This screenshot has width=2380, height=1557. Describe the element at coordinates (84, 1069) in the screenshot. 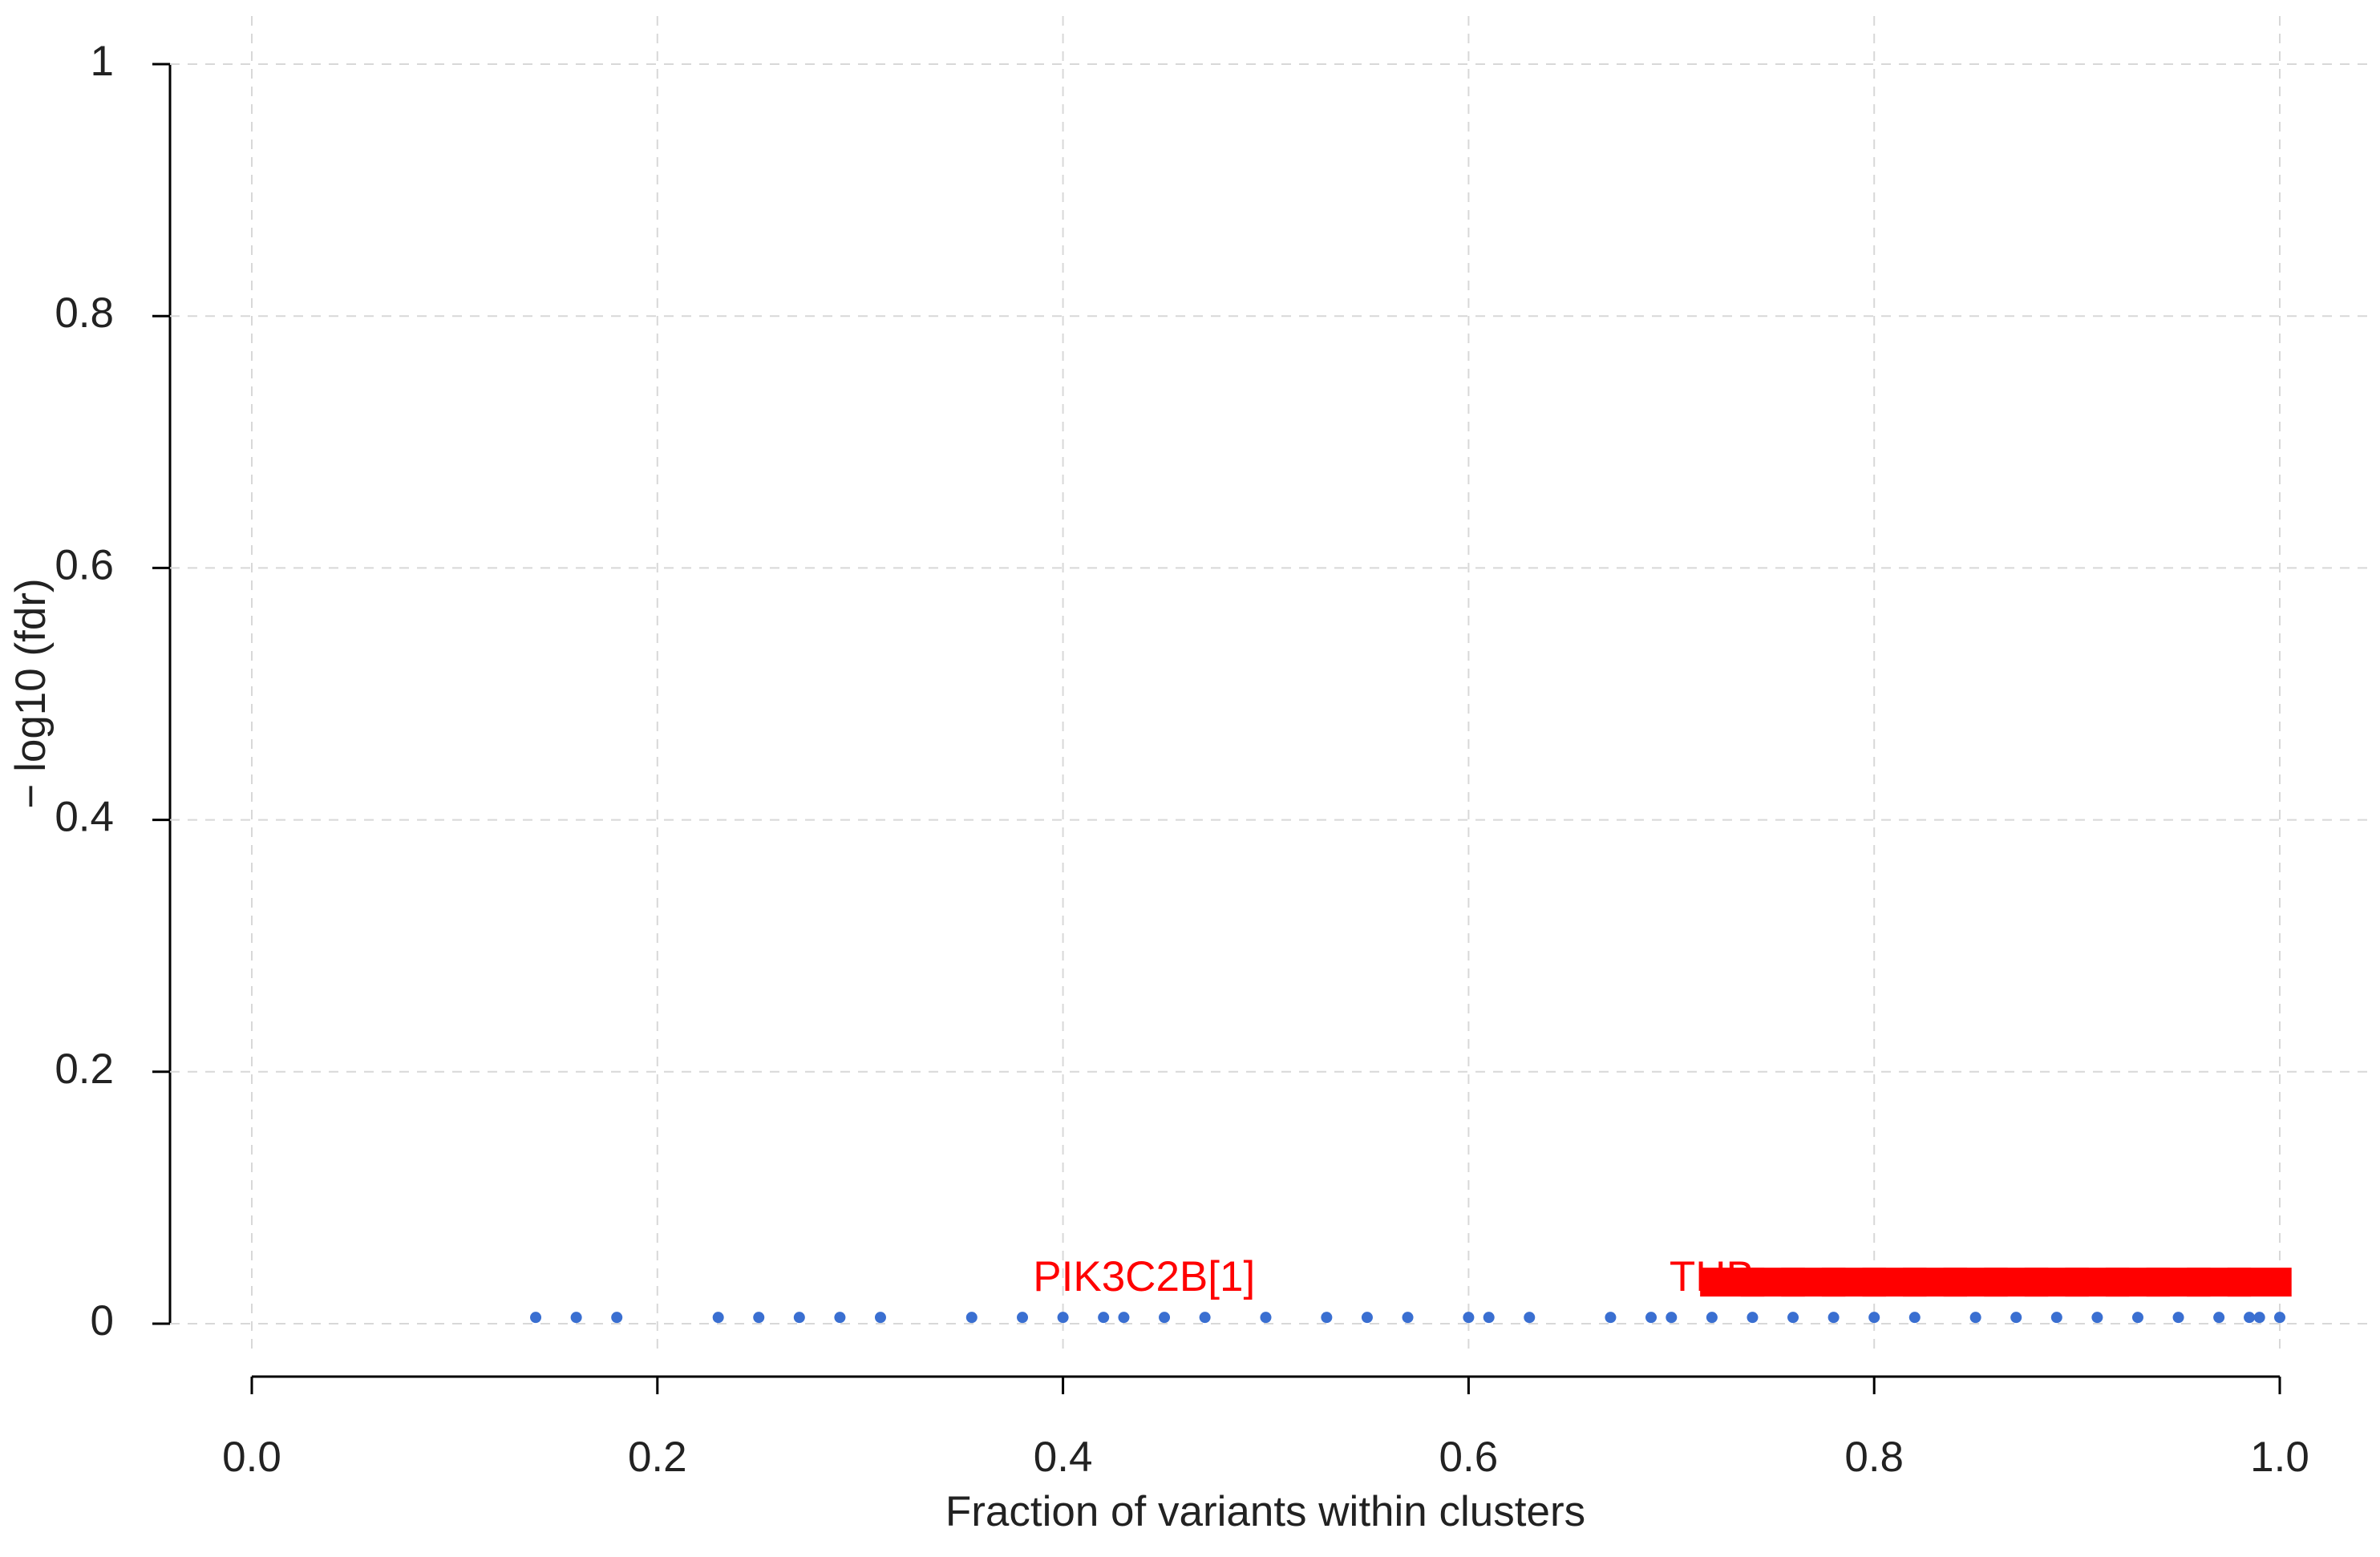

I see `y-tick-label: 0.2` at that location.